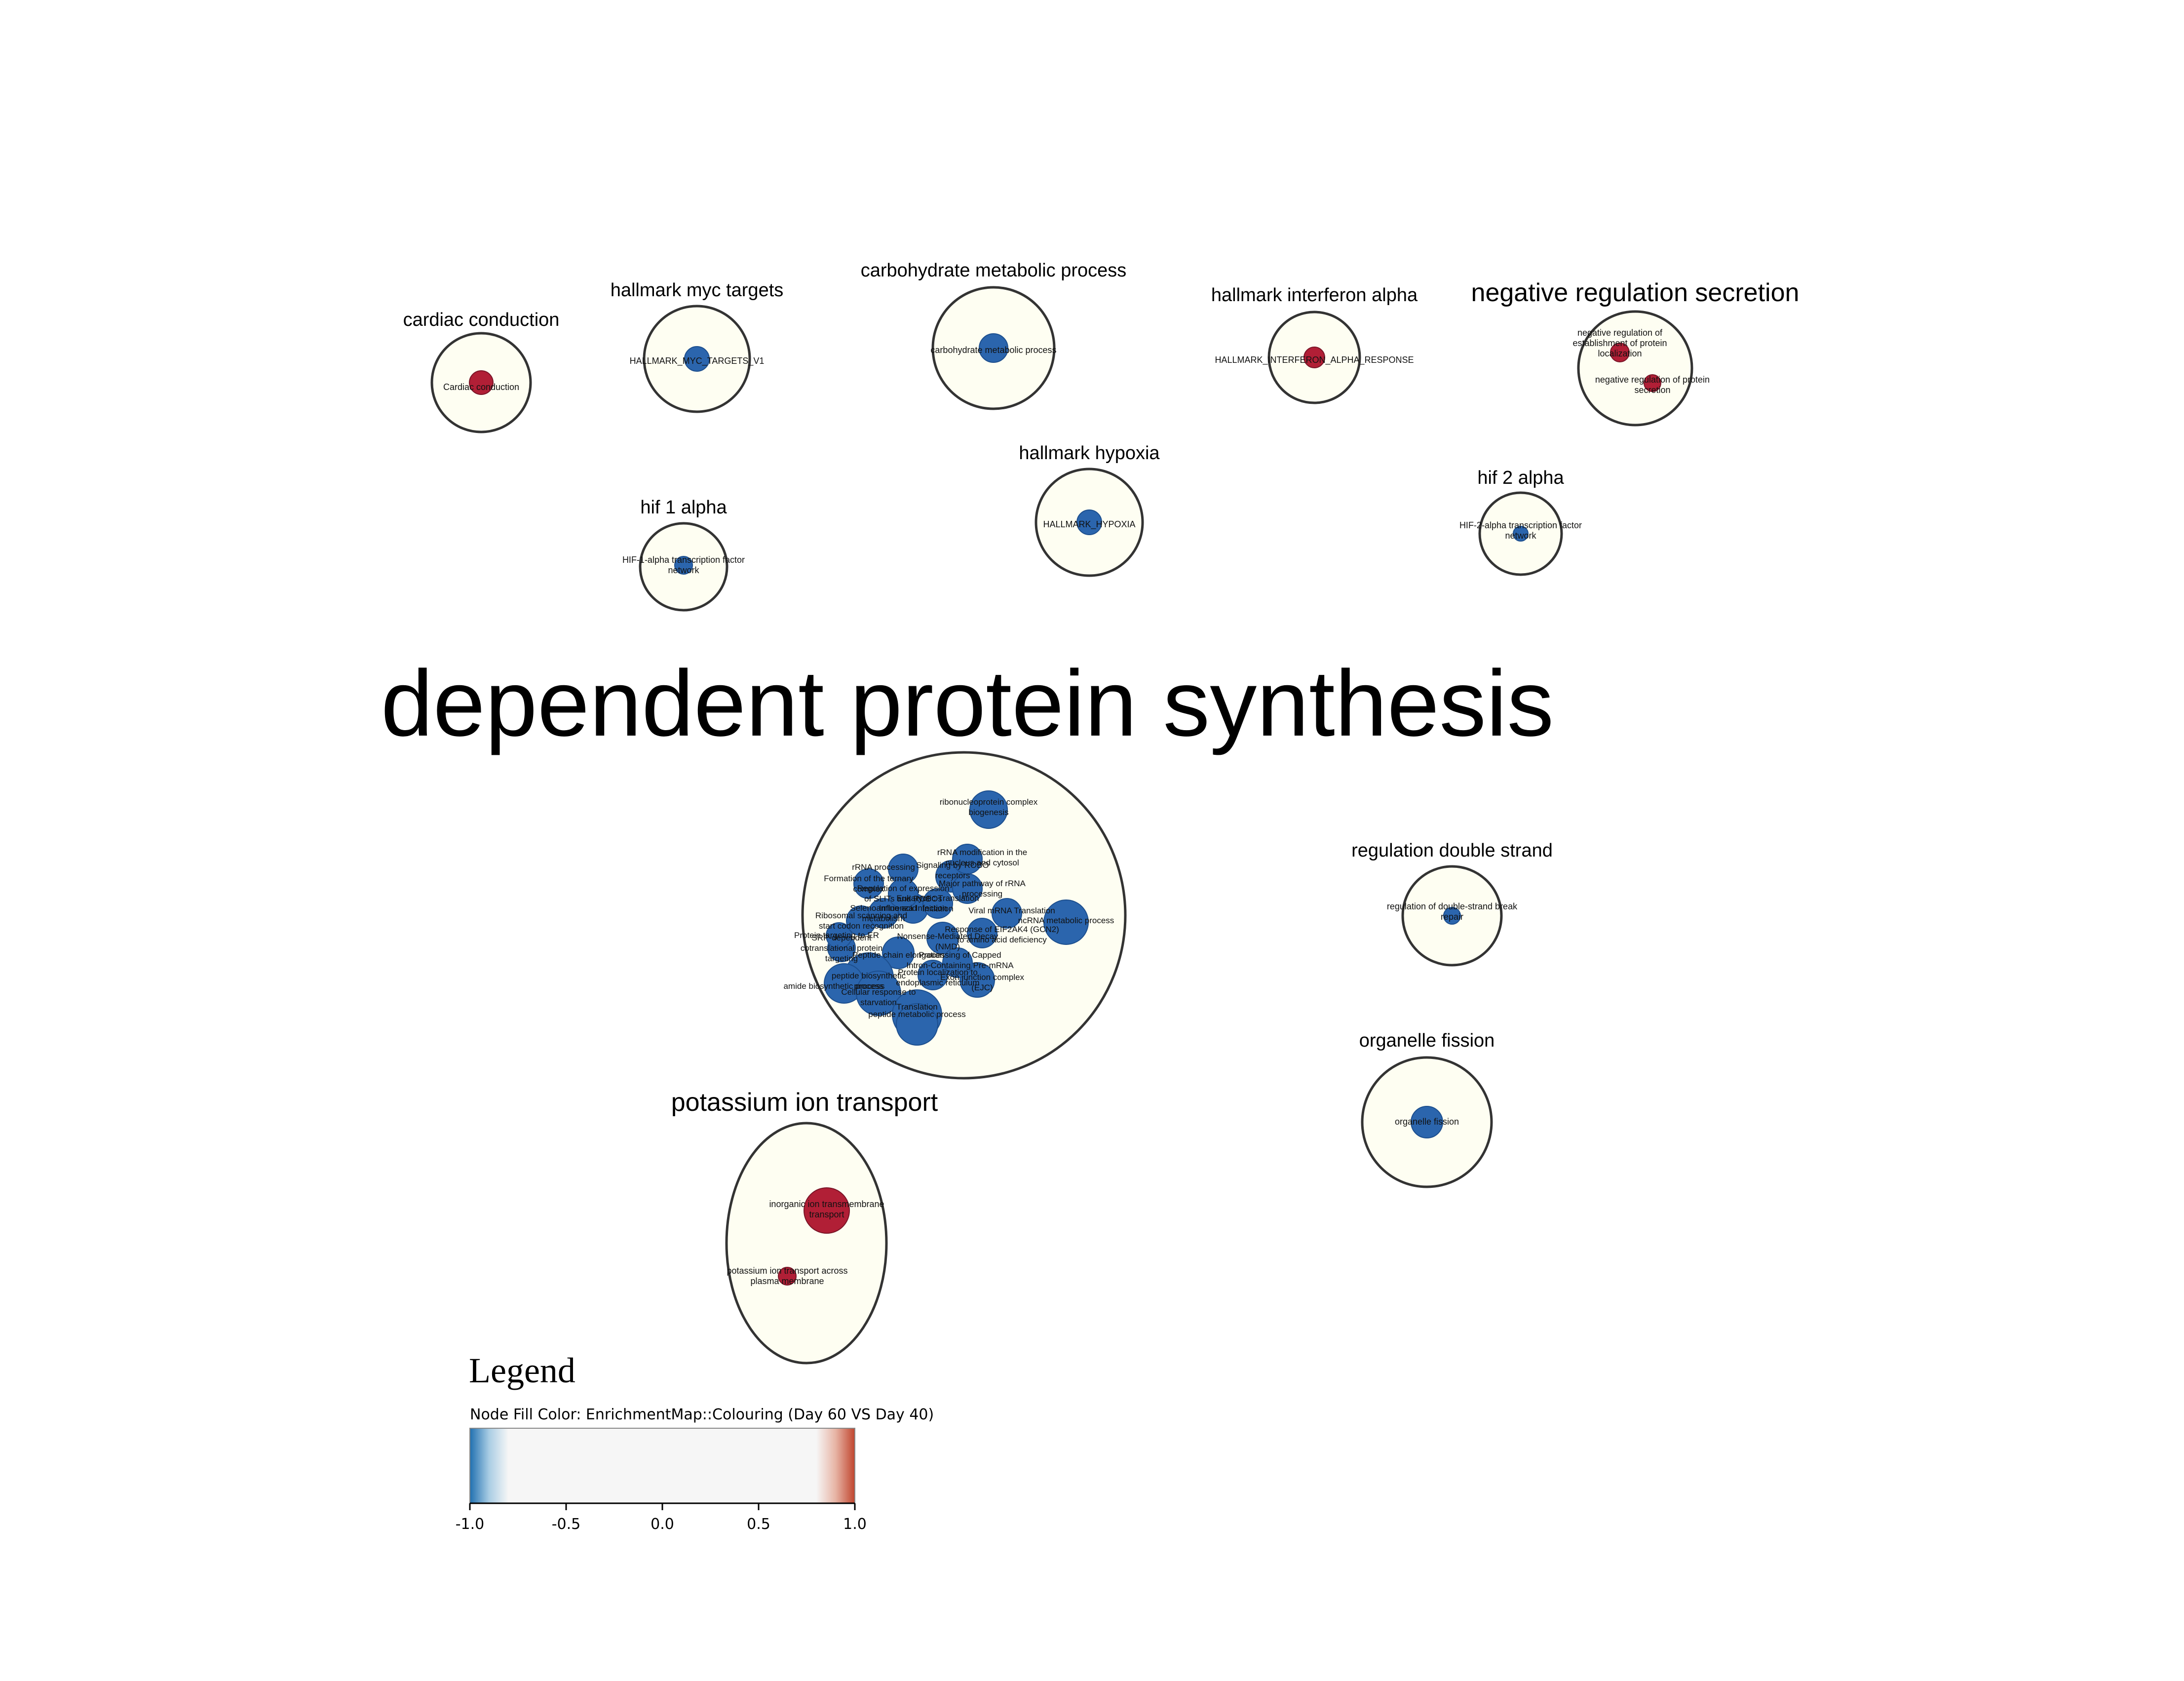 The image size is (2184, 1681). I want to click on cluster-title: potassium ion transport, so click(804, 1102).